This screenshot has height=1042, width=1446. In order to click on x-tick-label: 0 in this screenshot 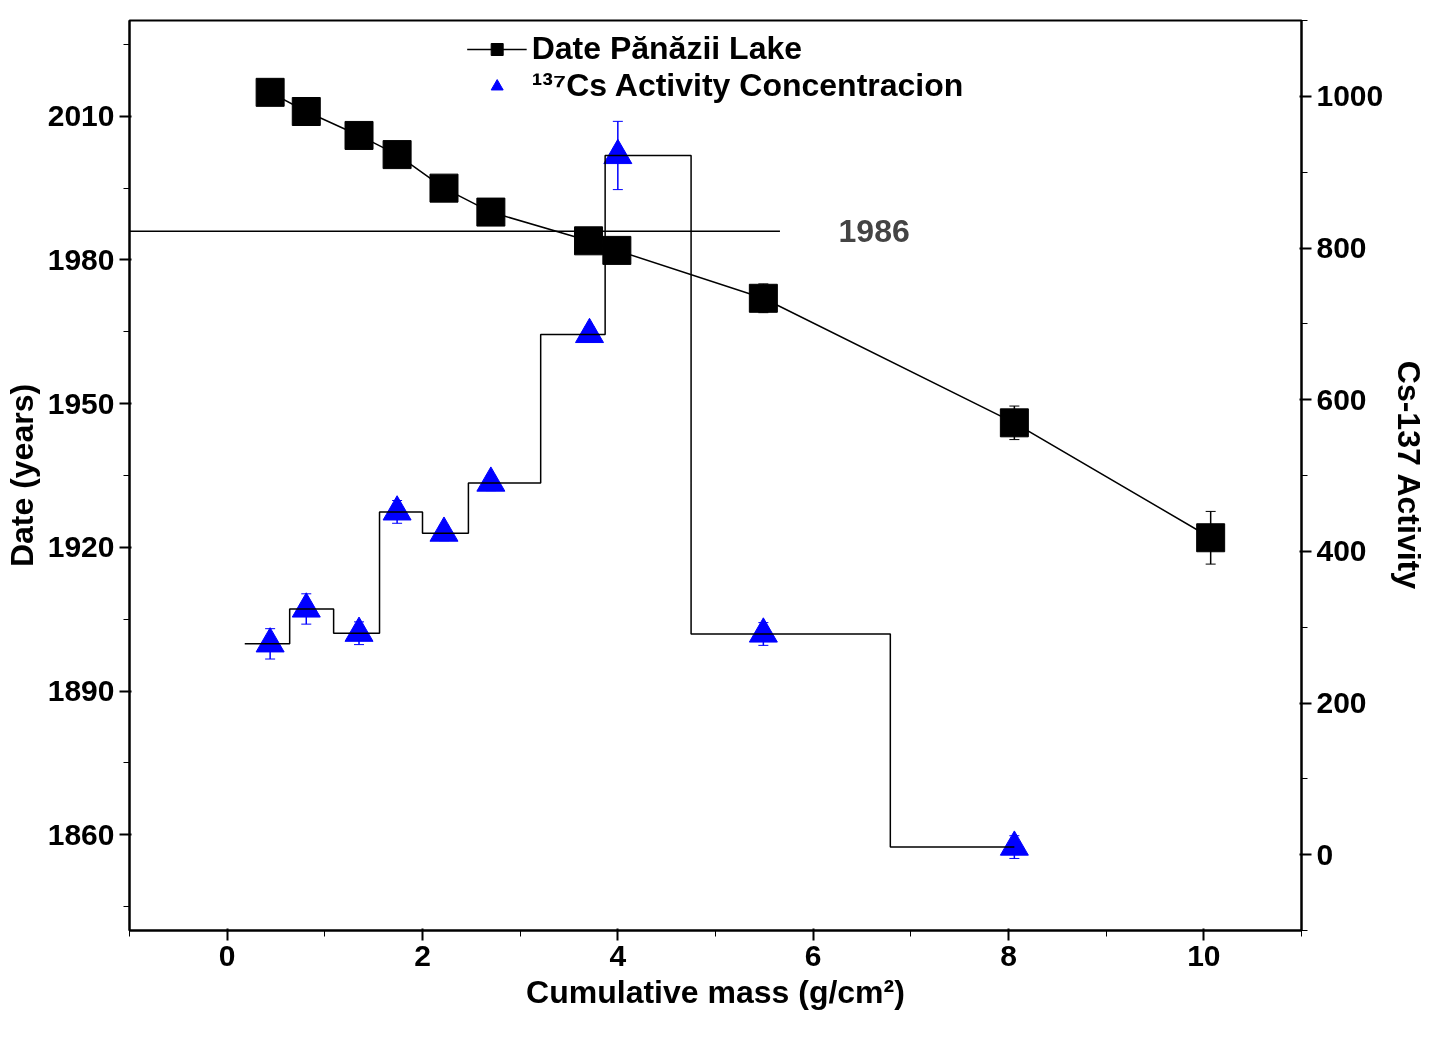, I will do `click(227, 955)`.